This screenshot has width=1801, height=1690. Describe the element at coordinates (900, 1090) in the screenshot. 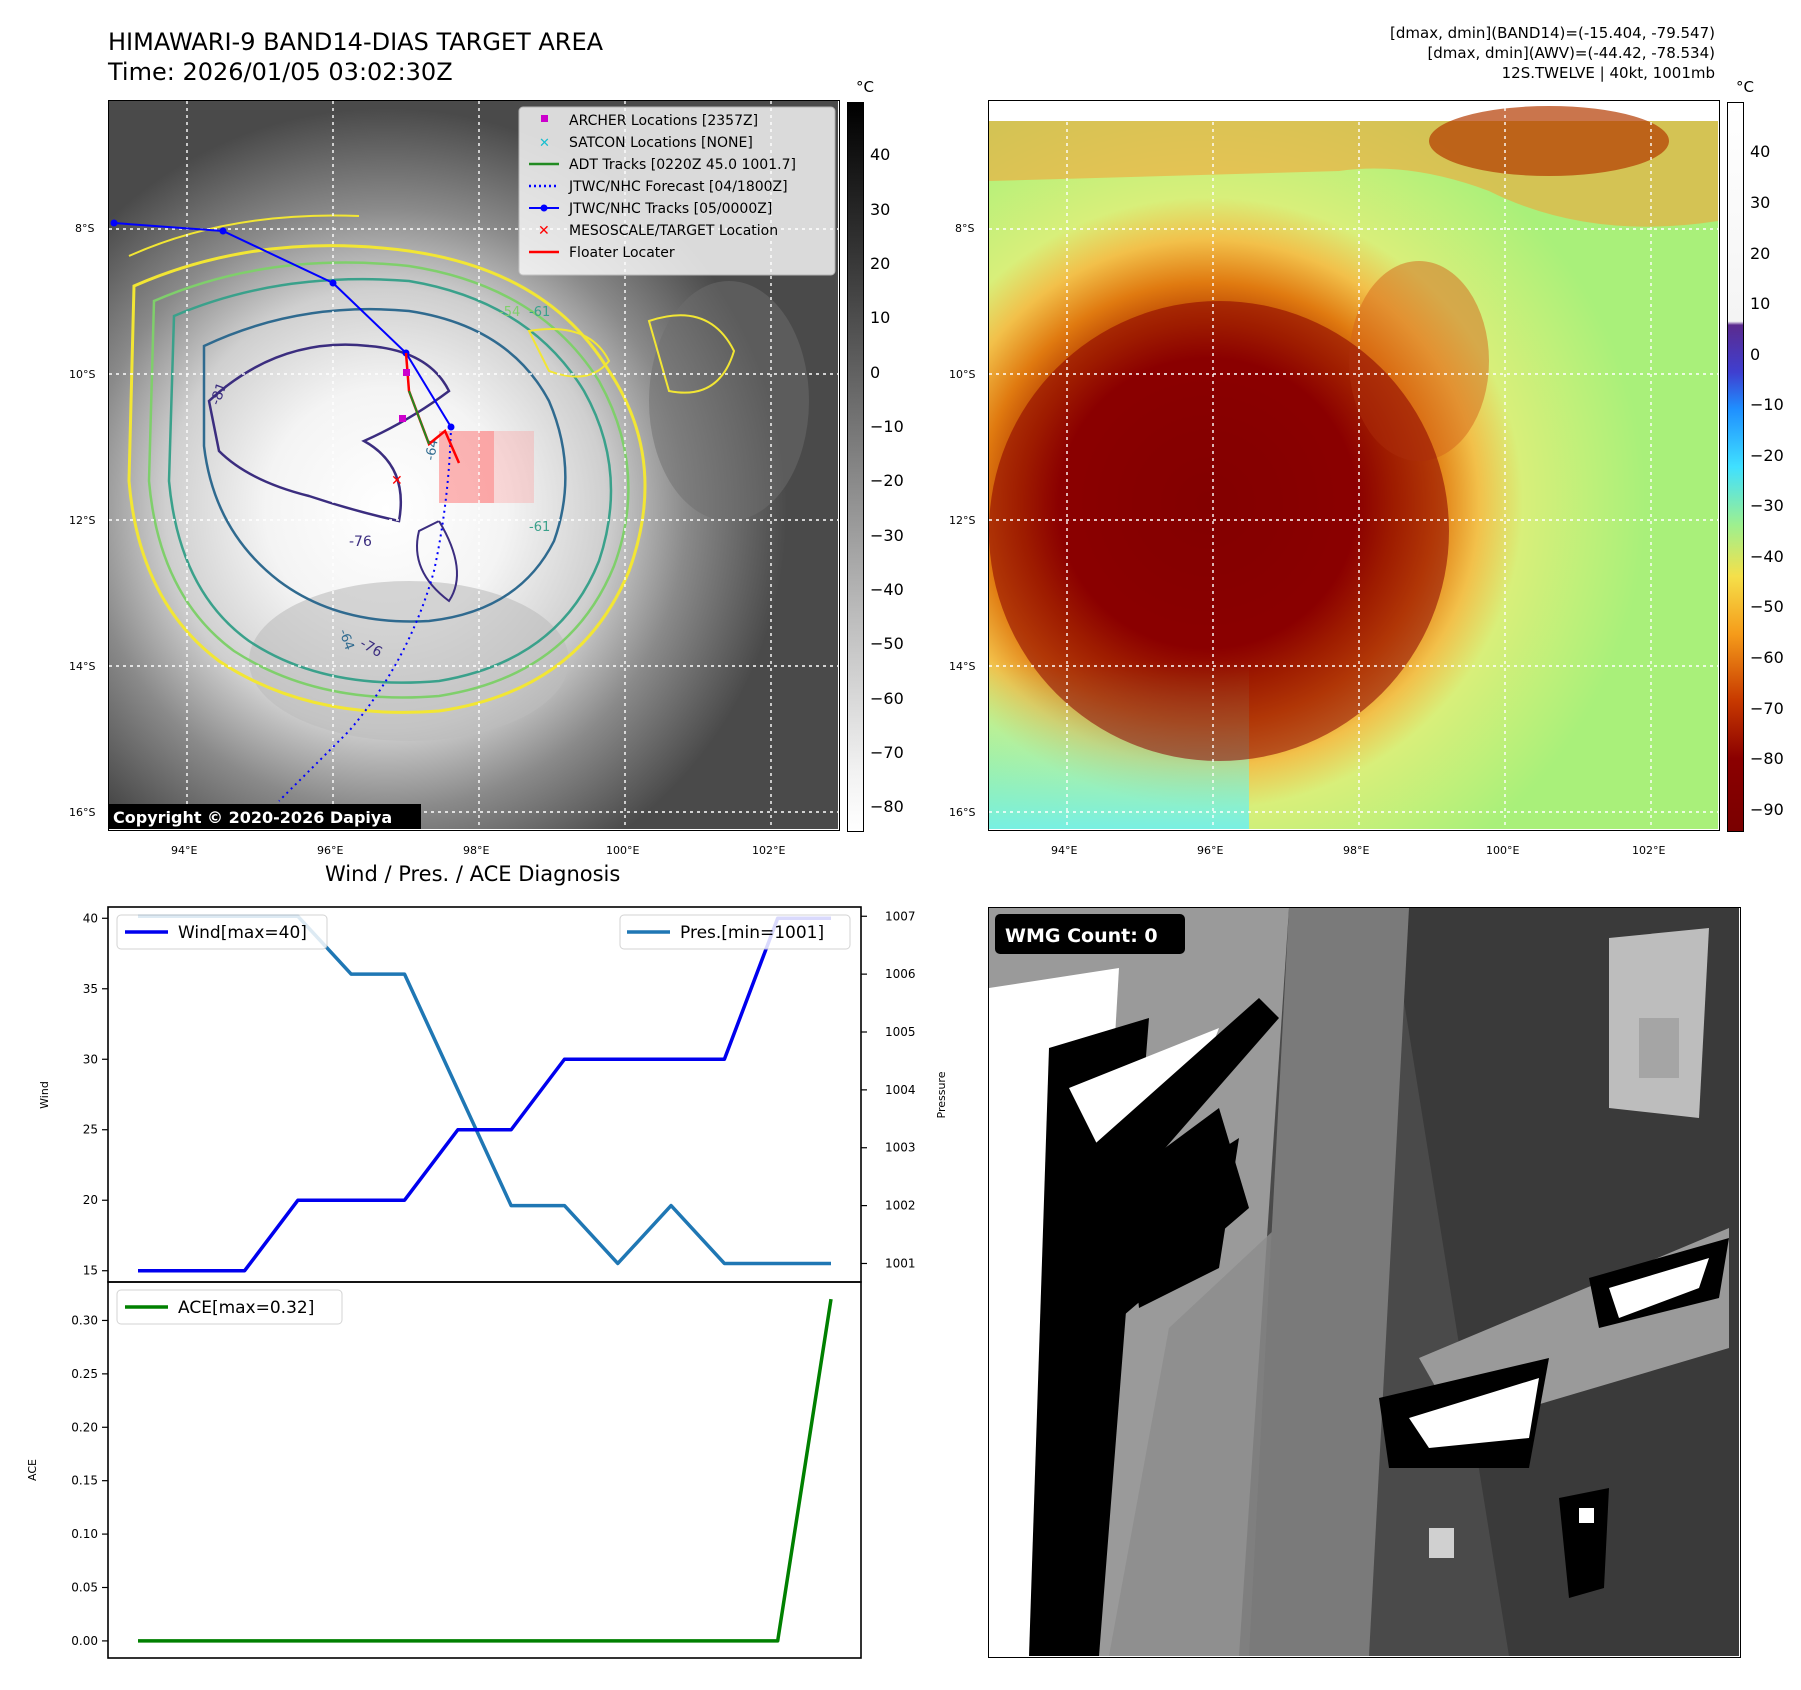

I see `pressure-tick-label: 1004` at that location.